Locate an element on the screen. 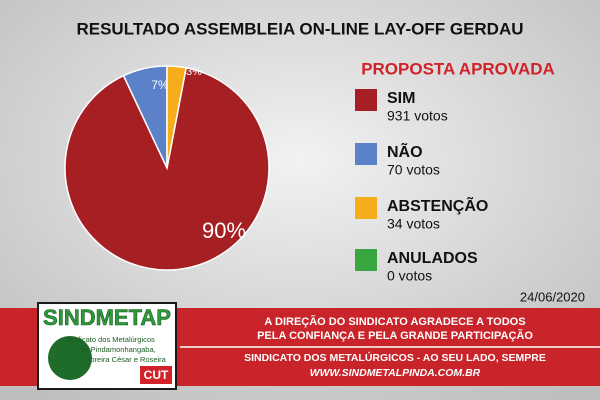  slice-label: 3% is located at coordinates (194, 72).